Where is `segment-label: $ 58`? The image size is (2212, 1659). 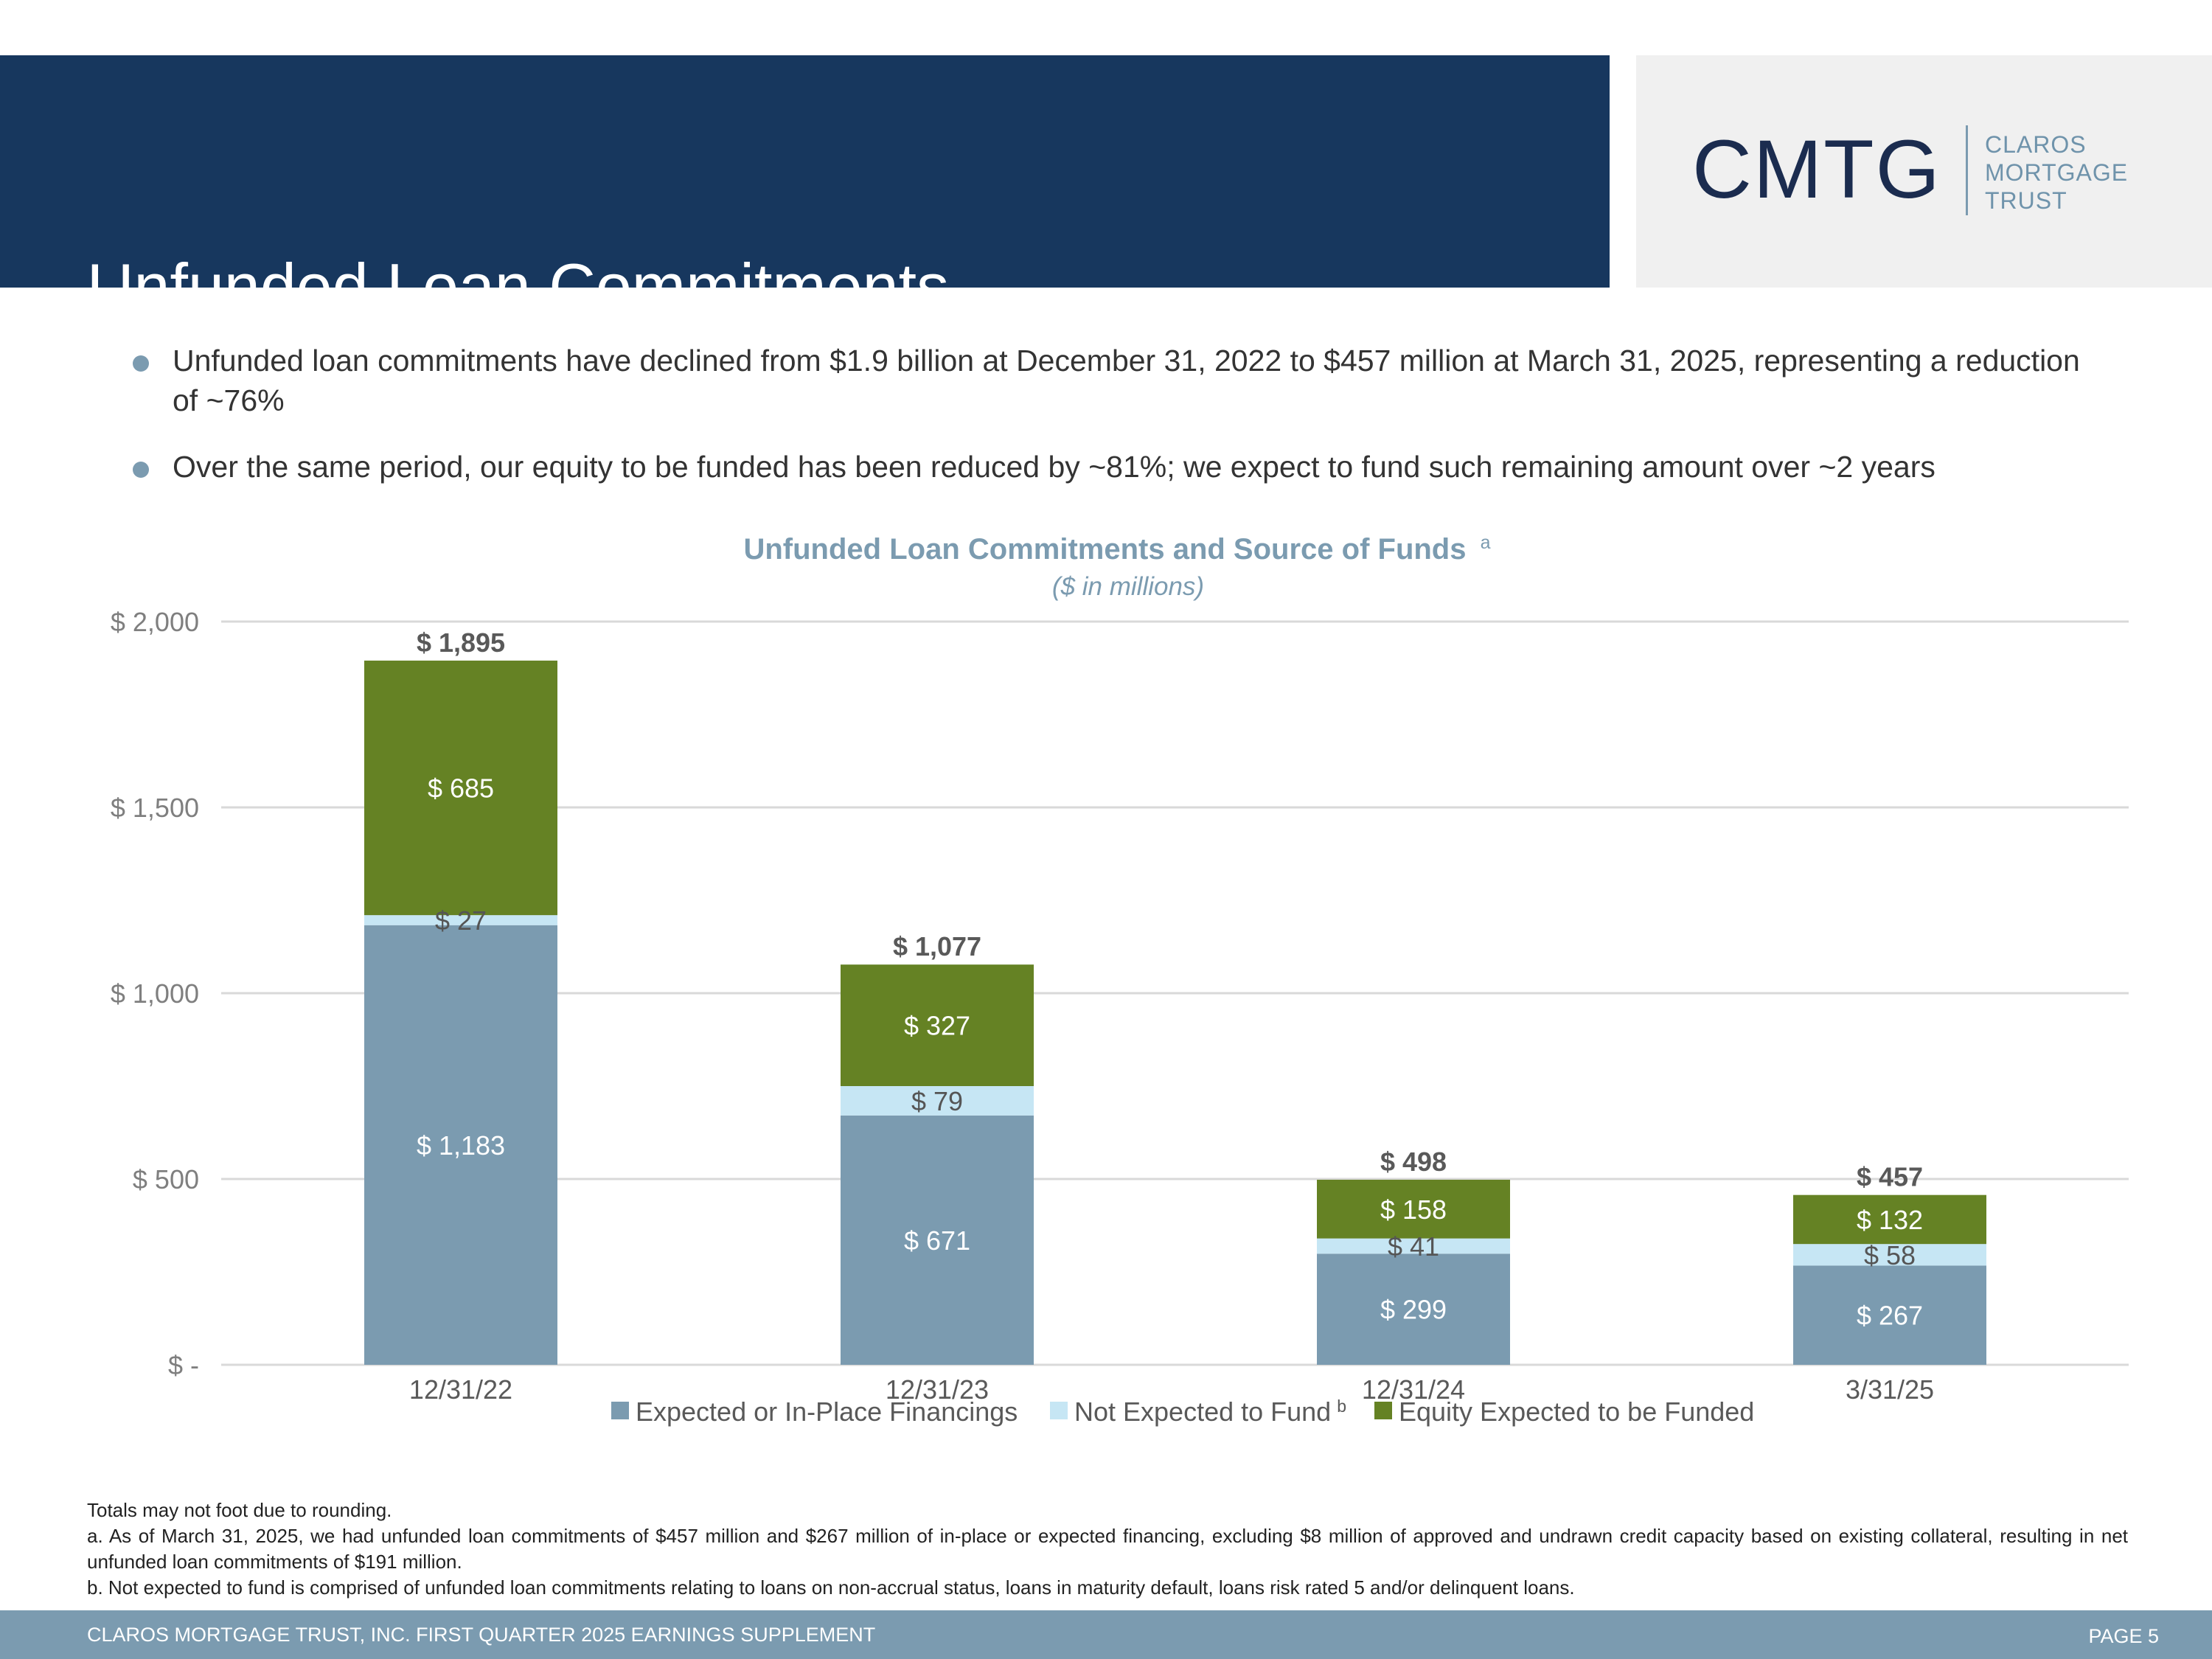 segment-label: $ 58 is located at coordinates (1890, 1255).